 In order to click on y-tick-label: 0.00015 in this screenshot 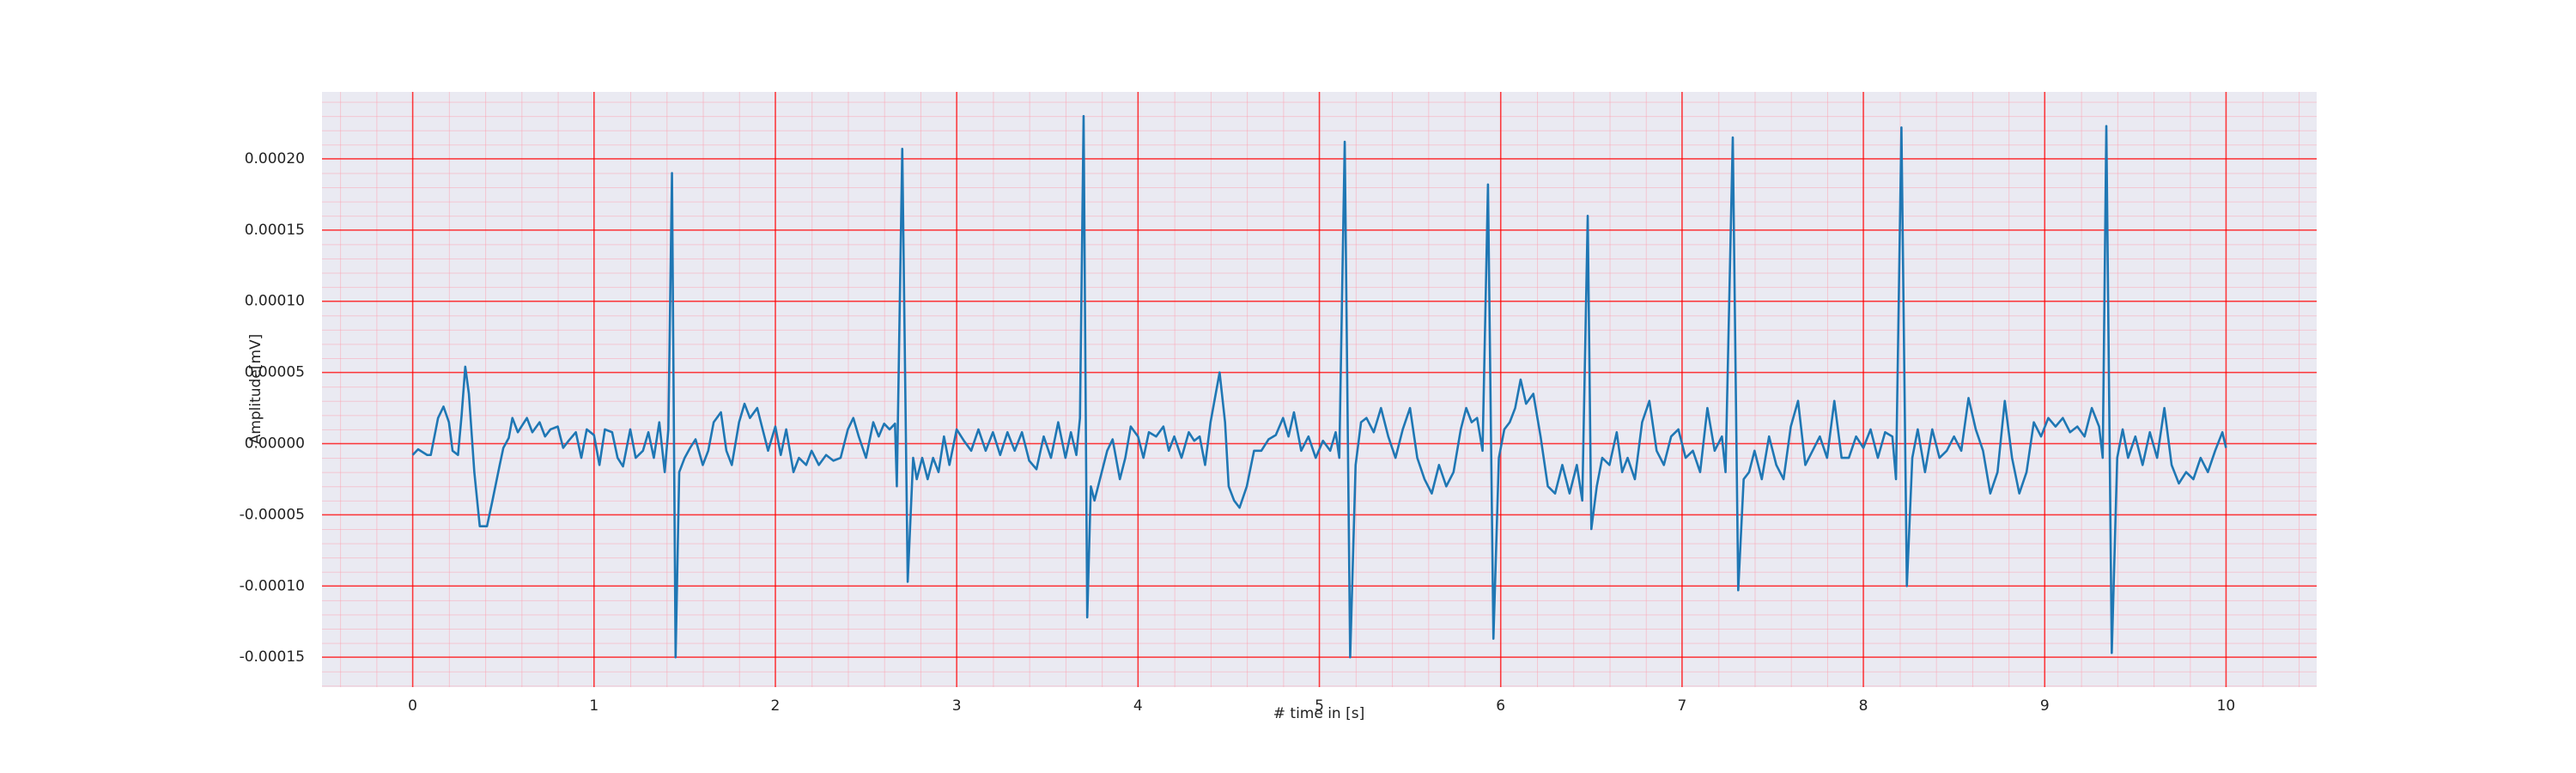, I will do `click(275, 230)`.